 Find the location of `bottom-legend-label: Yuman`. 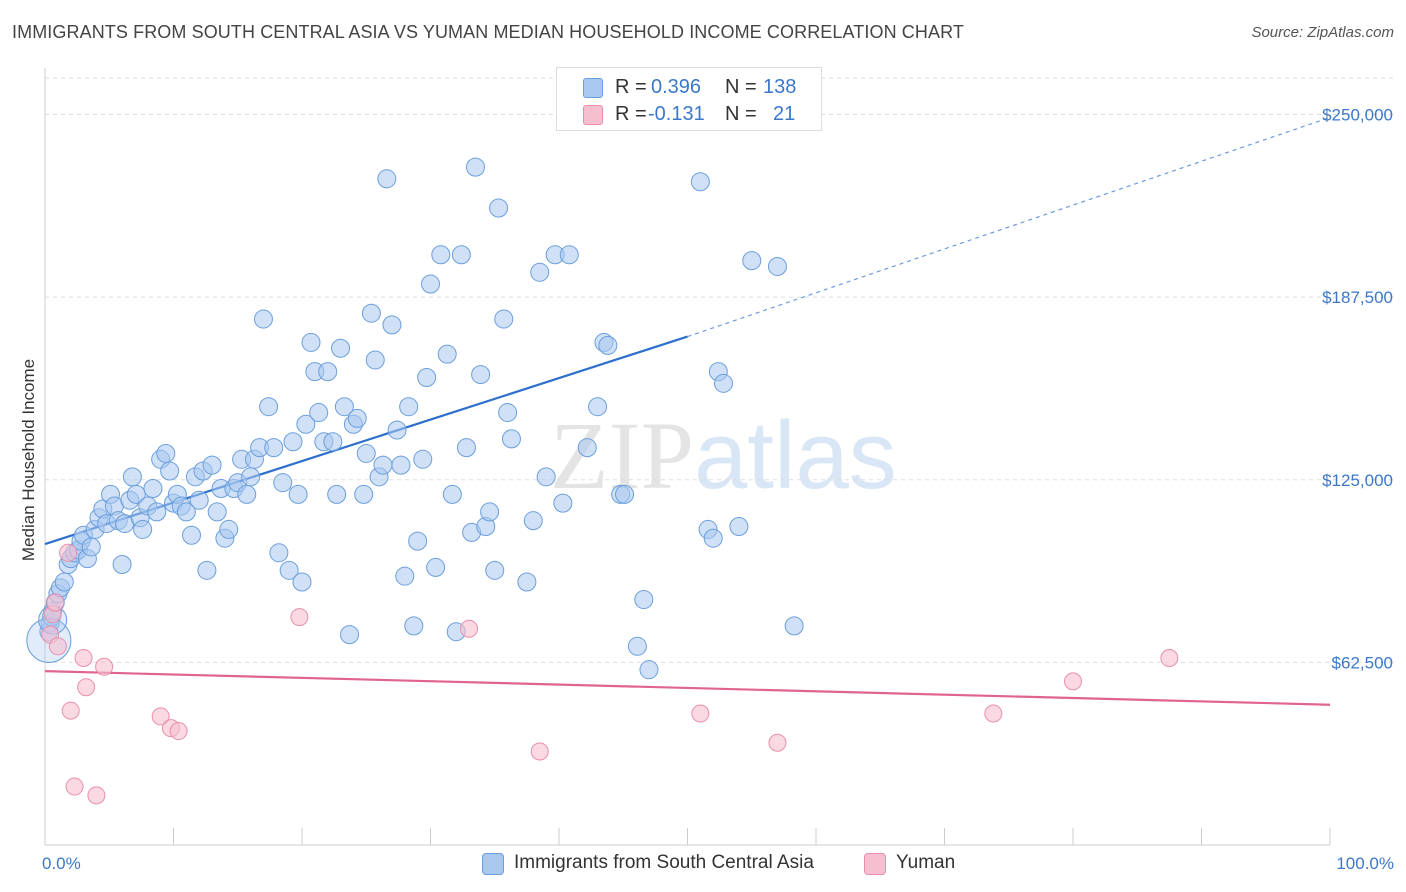

bottom-legend-label: Yuman is located at coordinates (926, 862).